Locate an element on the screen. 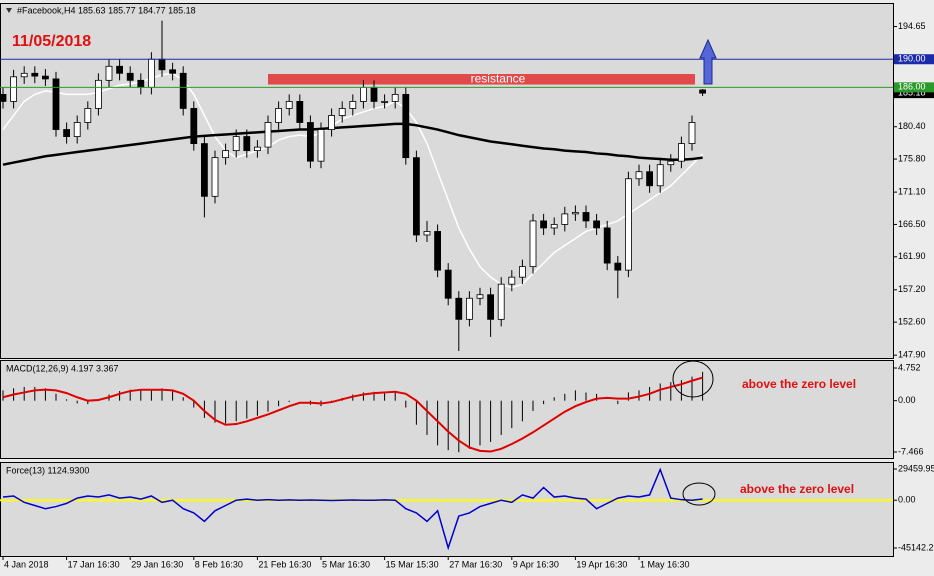 This screenshot has height=576, width=934. y-tick-label: 152.60 is located at coordinates (912, 322).